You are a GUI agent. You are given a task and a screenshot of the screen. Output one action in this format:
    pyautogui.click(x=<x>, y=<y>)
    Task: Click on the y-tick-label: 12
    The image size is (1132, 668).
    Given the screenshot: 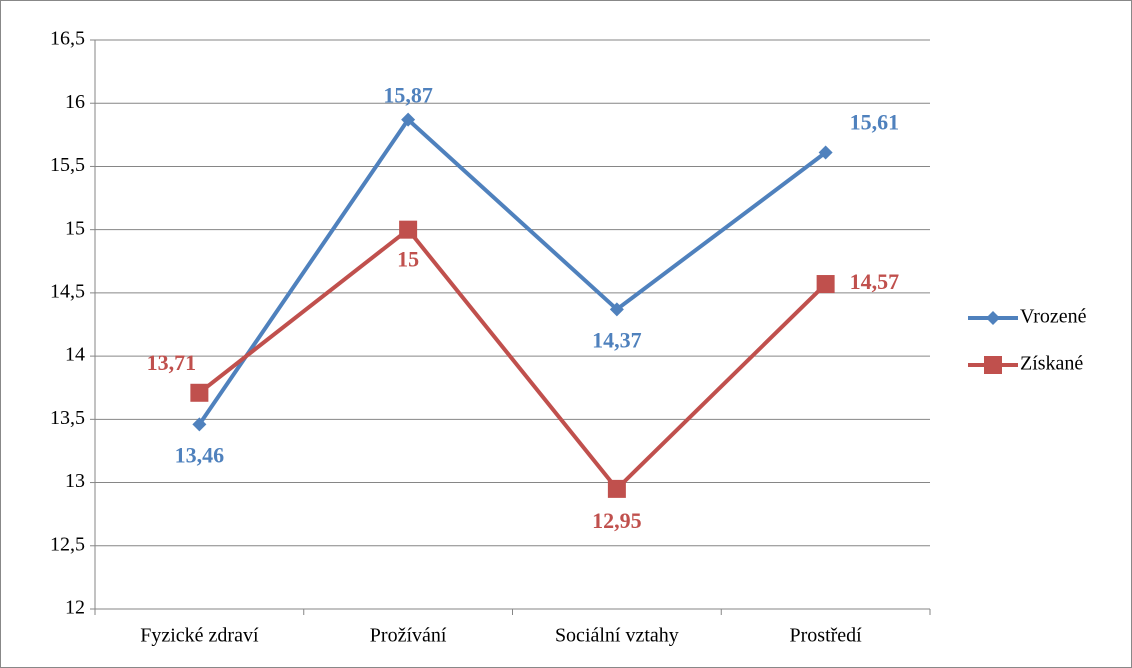 What is the action you would take?
    pyautogui.click(x=75, y=608)
    